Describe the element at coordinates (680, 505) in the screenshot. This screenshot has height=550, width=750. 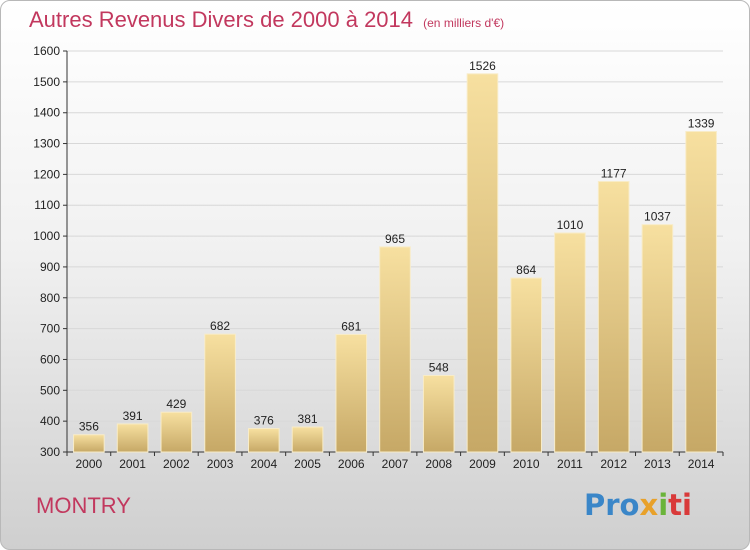
I see `logo-part-4: ti` at that location.